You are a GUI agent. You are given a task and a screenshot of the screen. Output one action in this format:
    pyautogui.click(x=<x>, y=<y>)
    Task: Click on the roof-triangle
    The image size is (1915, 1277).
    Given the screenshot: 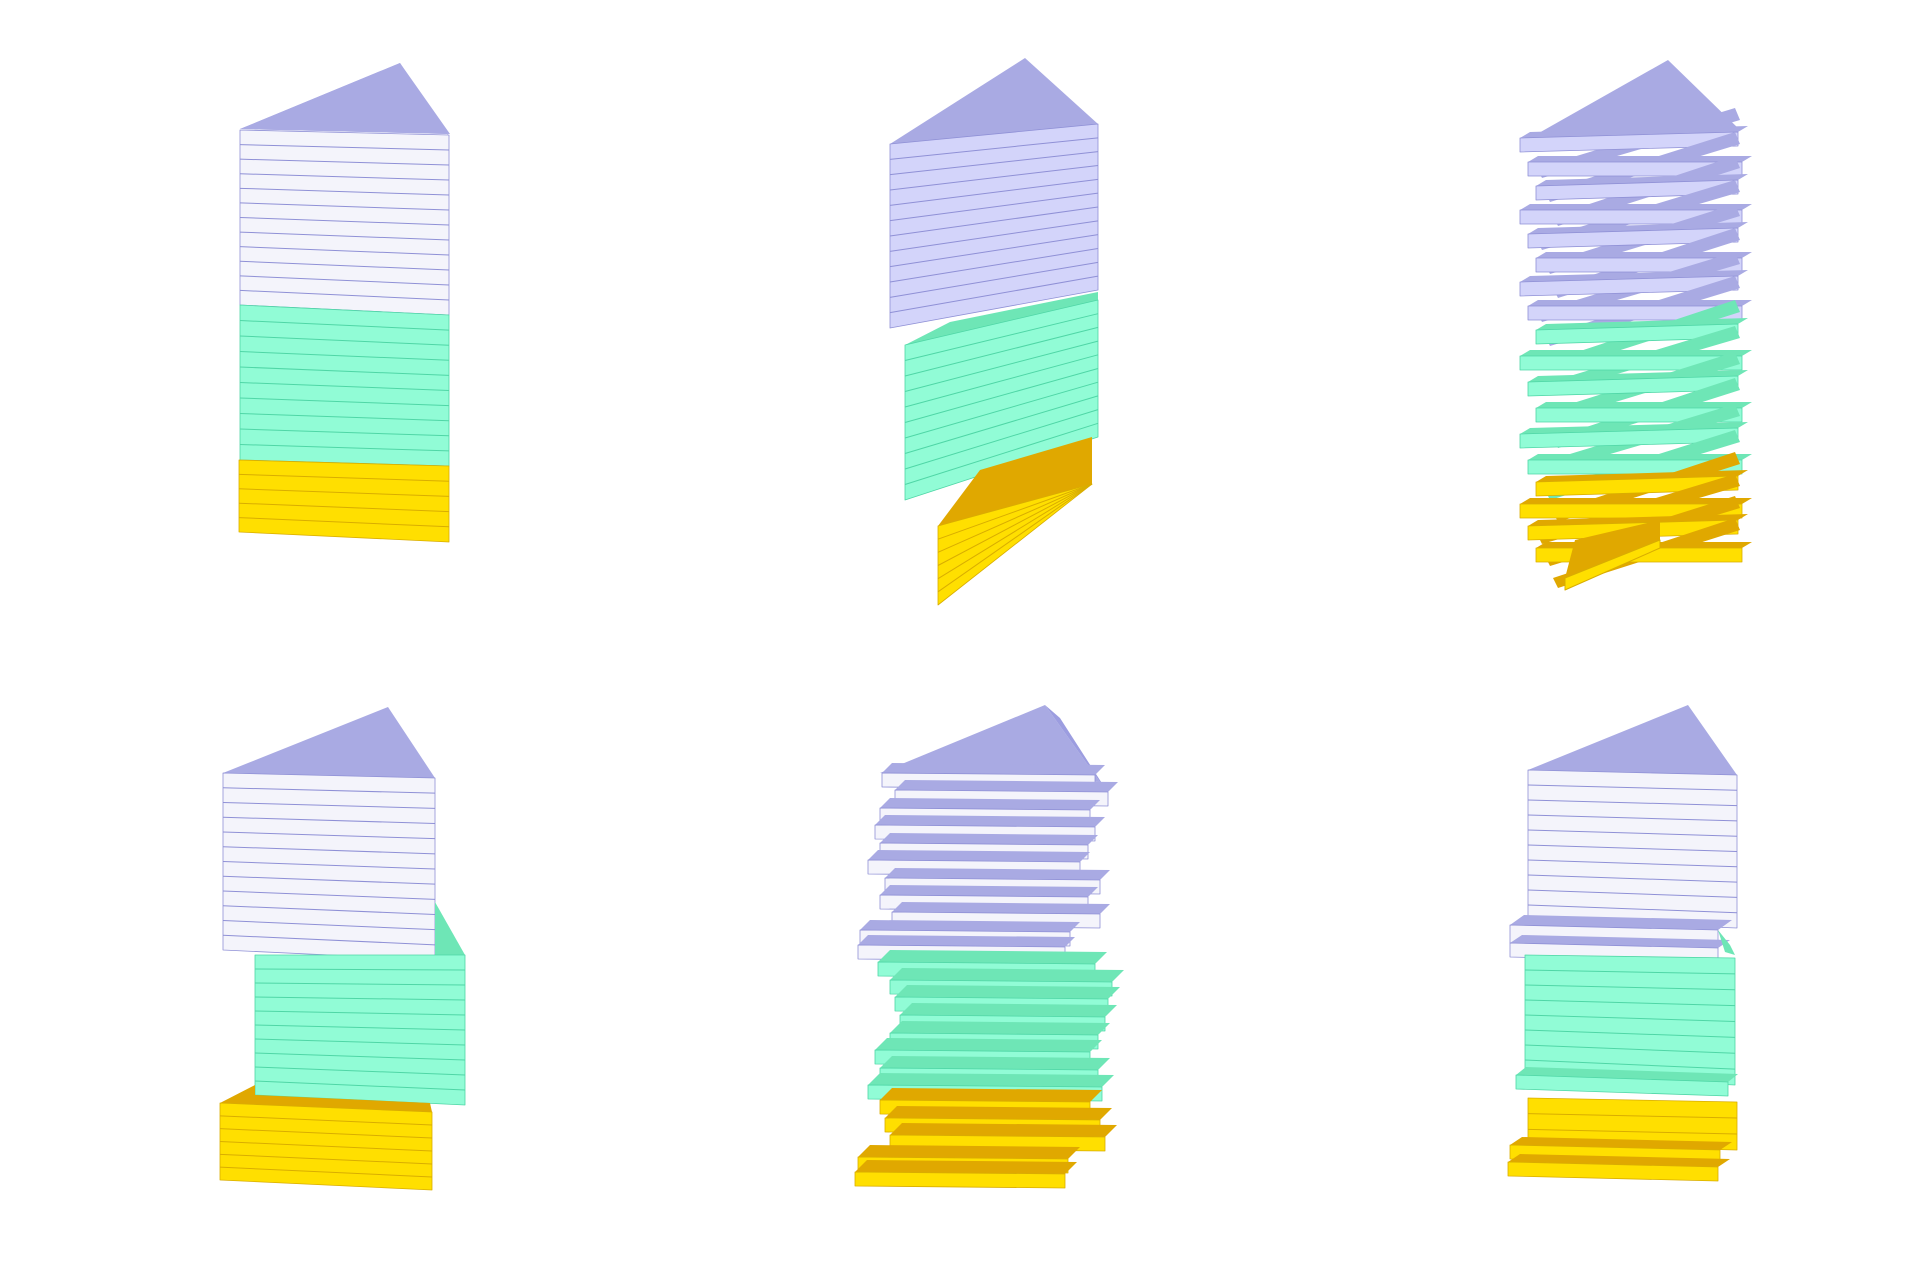 What is the action you would take?
    pyautogui.click(x=345, y=98)
    